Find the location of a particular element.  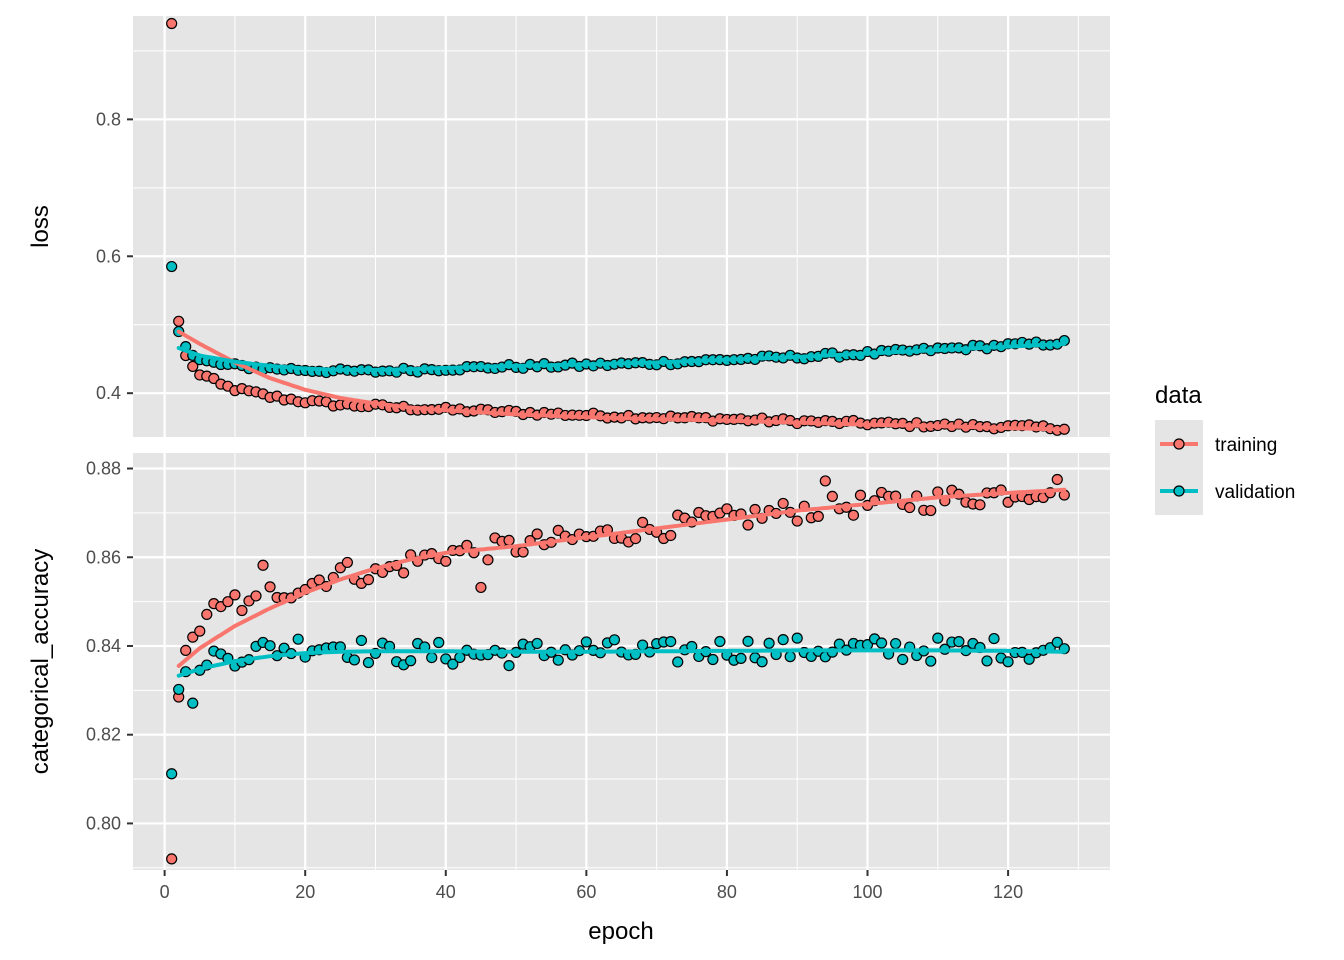

y-tick-label: 0.8 is located at coordinates (108, 119).